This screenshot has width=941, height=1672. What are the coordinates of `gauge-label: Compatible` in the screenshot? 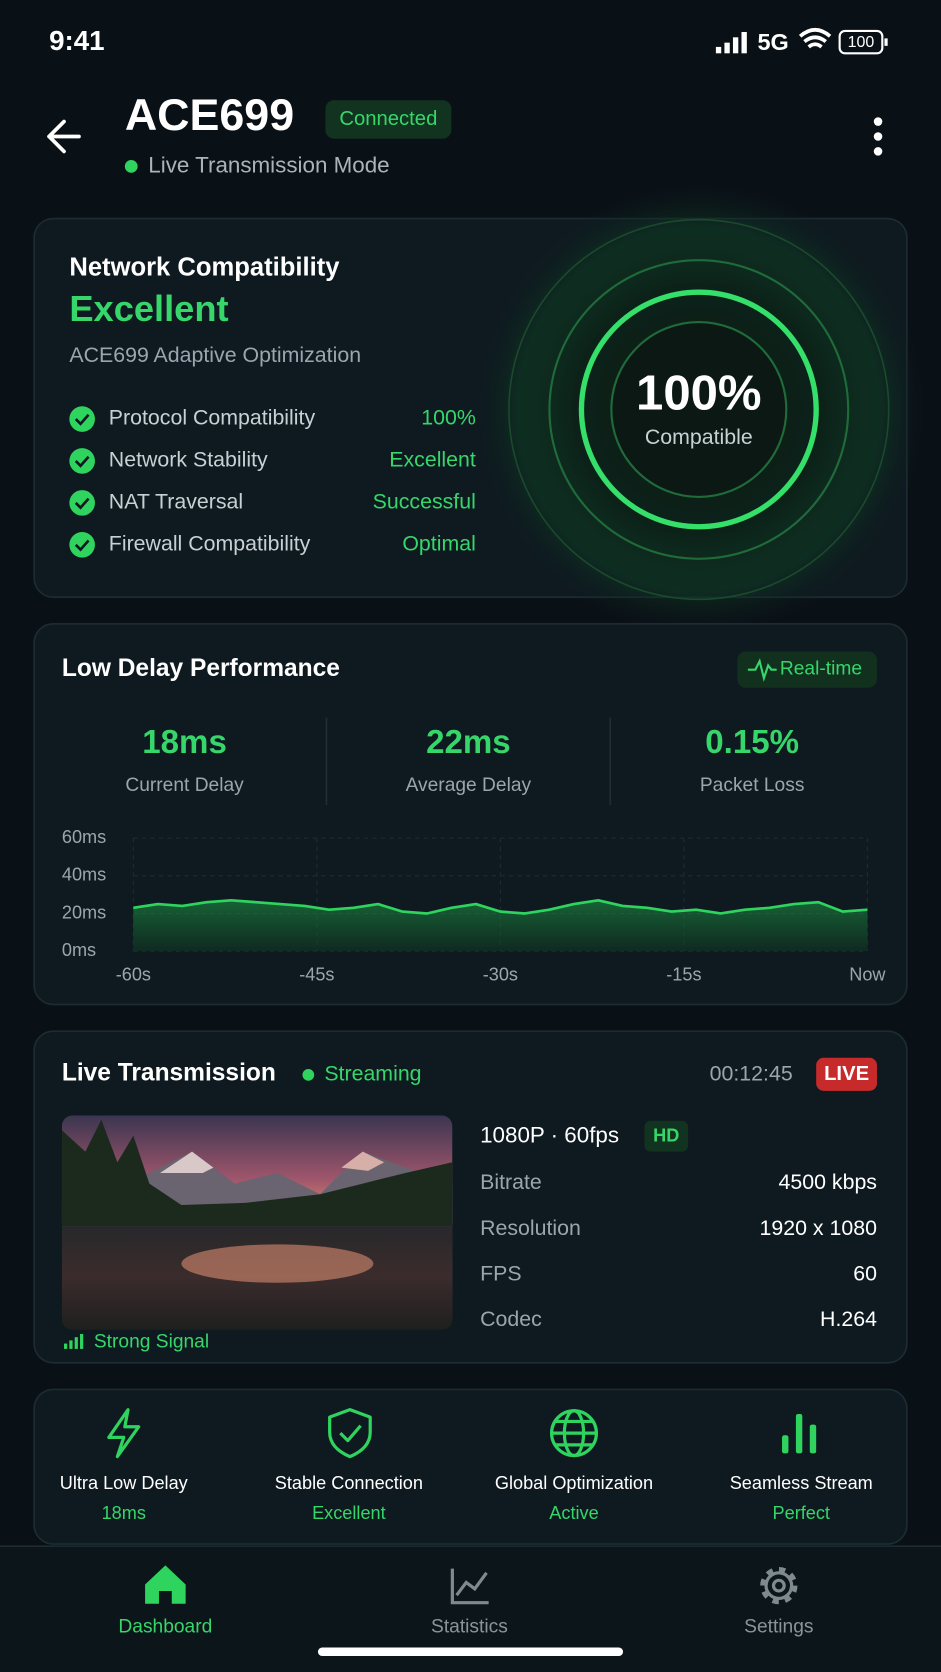 It's located at (699, 437).